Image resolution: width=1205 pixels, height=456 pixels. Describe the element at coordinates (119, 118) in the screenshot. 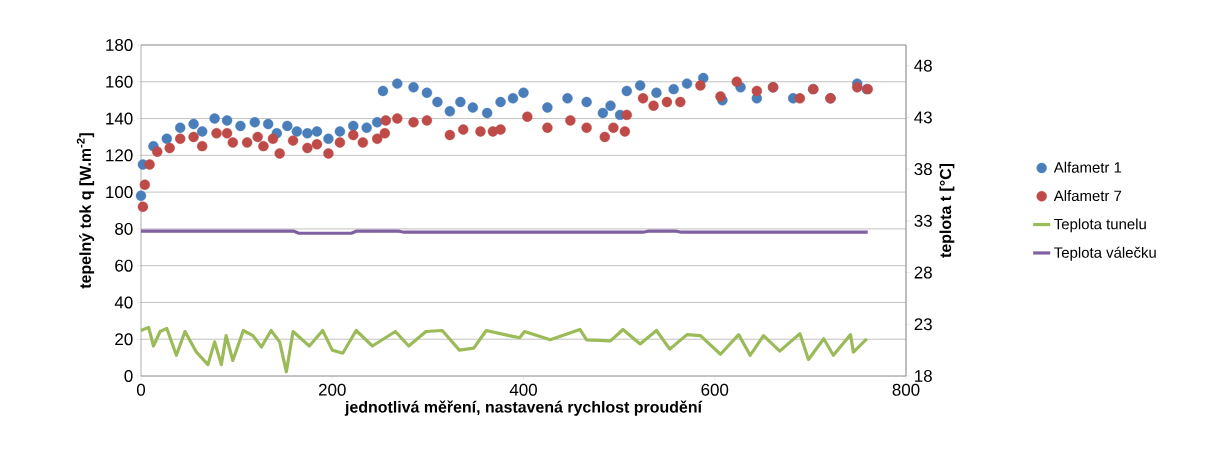

I see `y-tick-label: 140` at that location.